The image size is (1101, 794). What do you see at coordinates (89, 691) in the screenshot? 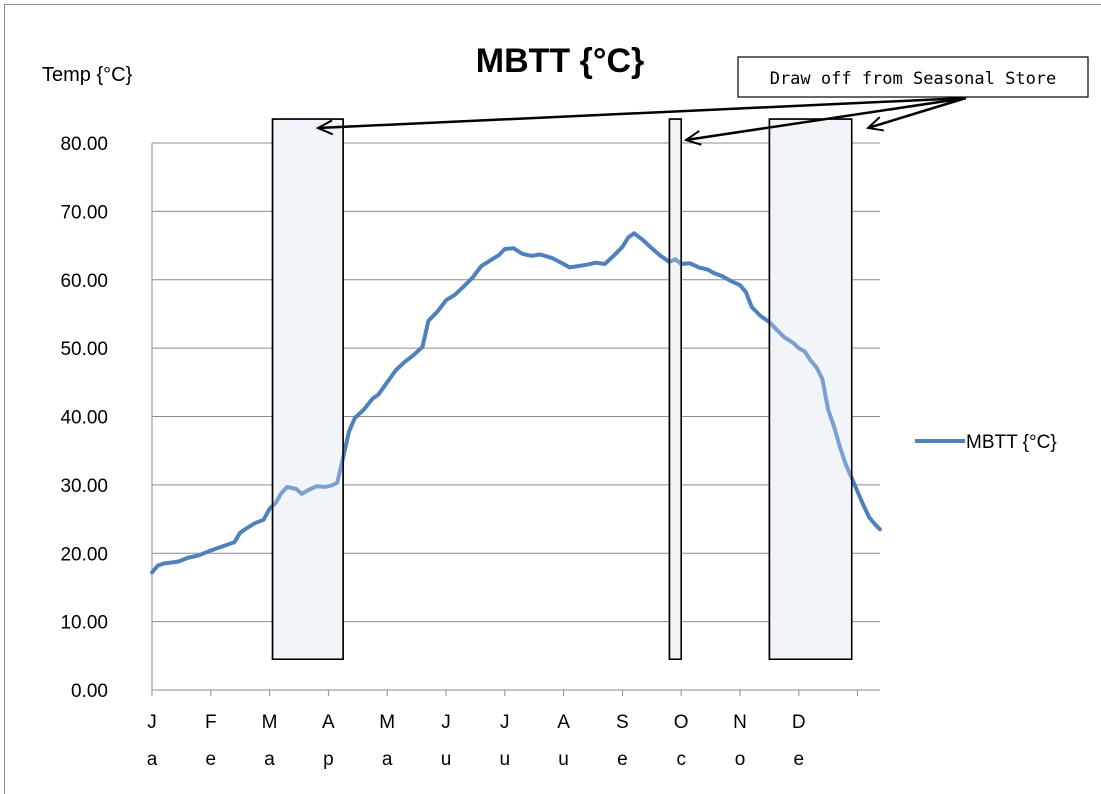
I see `y-tick-label: 0.00` at bounding box center [89, 691].